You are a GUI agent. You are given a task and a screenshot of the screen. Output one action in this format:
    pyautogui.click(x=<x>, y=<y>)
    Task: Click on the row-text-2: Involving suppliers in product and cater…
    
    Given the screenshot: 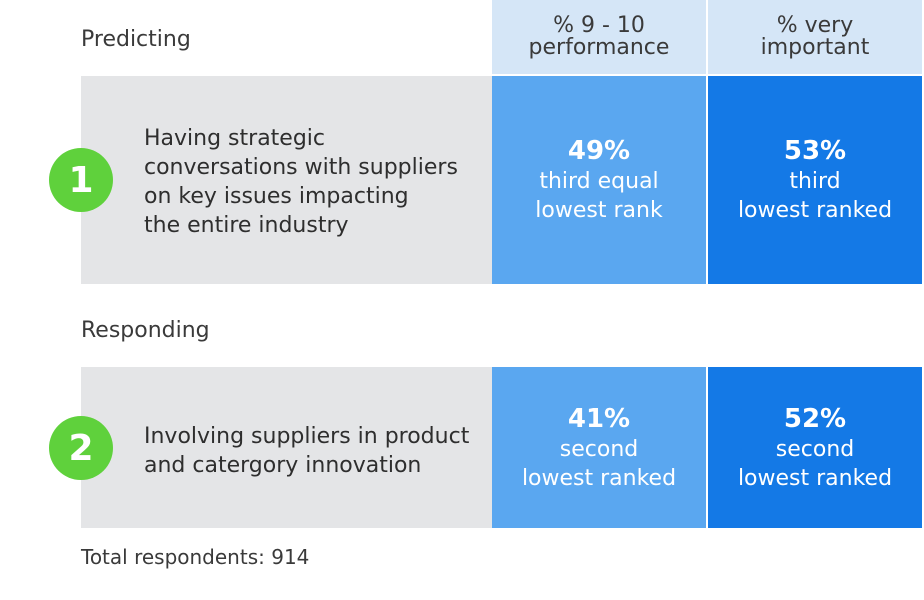 What is the action you would take?
    pyautogui.click(x=306, y=451)
    